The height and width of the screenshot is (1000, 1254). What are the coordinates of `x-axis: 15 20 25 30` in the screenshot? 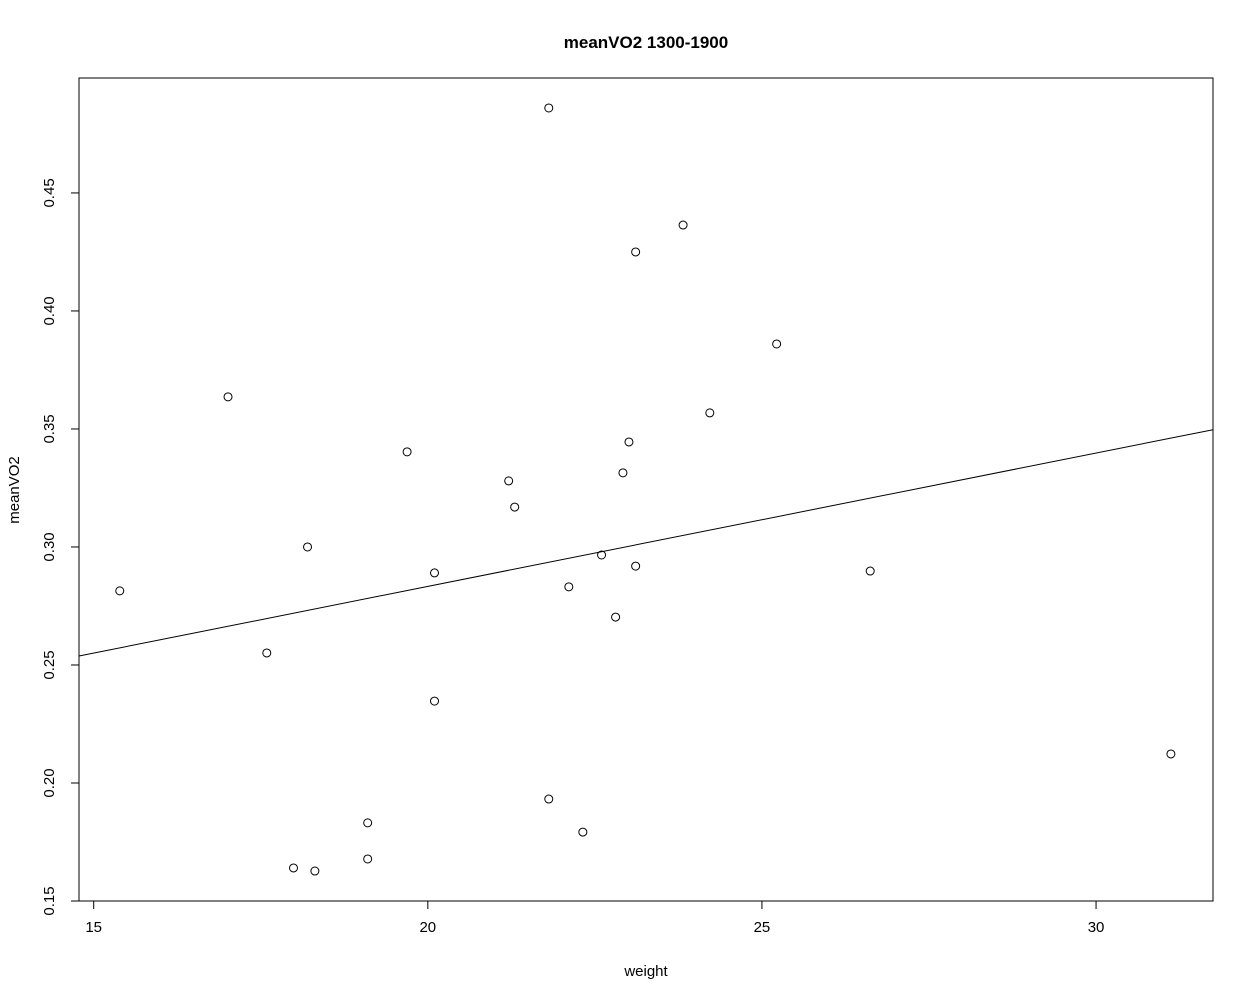 It's located at (594, 918).